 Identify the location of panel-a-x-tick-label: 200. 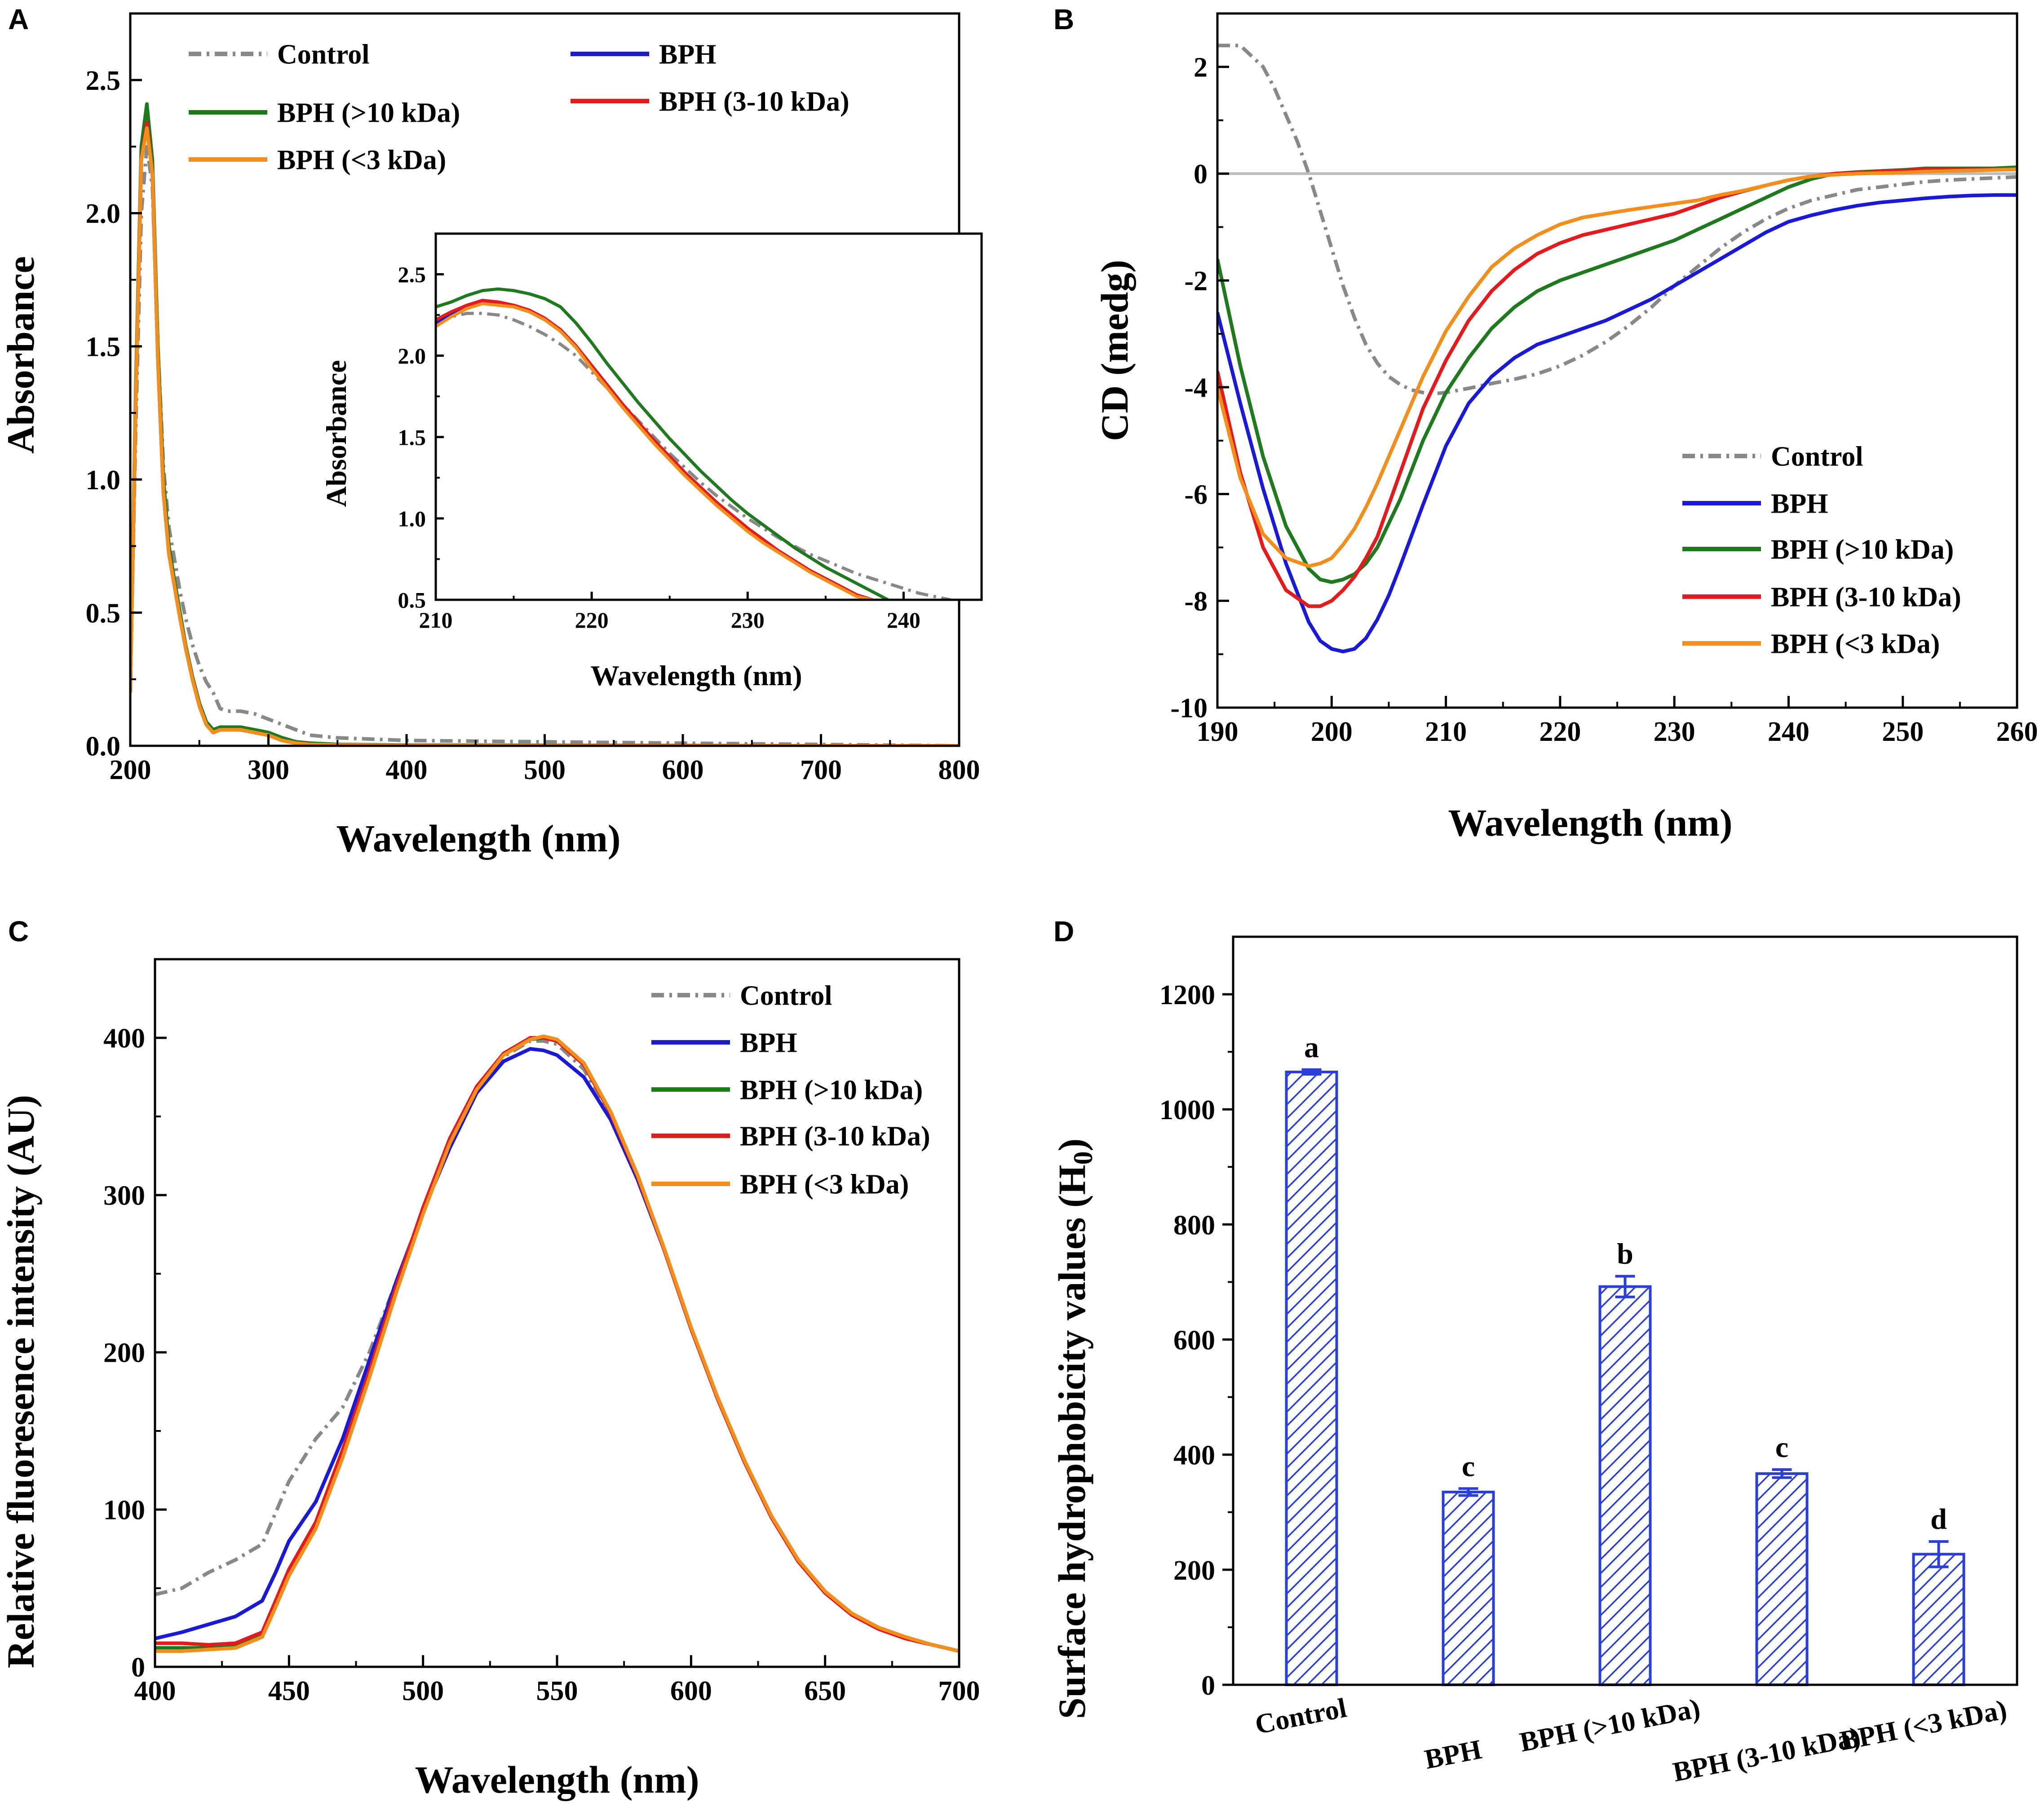
(130, 770).